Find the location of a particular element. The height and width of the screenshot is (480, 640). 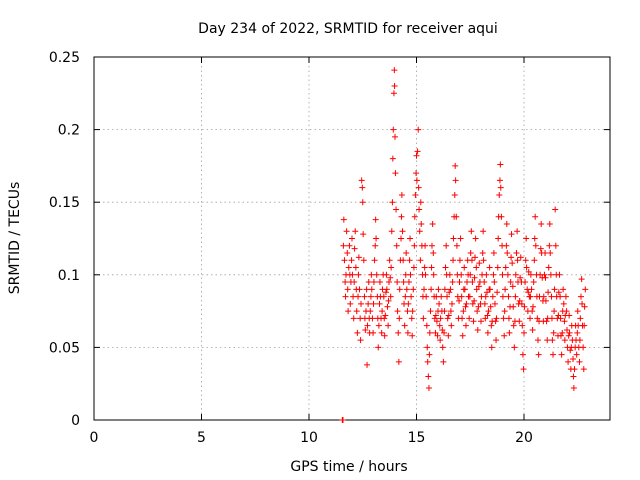

y-tick-label: 0.05 is located at coordinates (64, 348).